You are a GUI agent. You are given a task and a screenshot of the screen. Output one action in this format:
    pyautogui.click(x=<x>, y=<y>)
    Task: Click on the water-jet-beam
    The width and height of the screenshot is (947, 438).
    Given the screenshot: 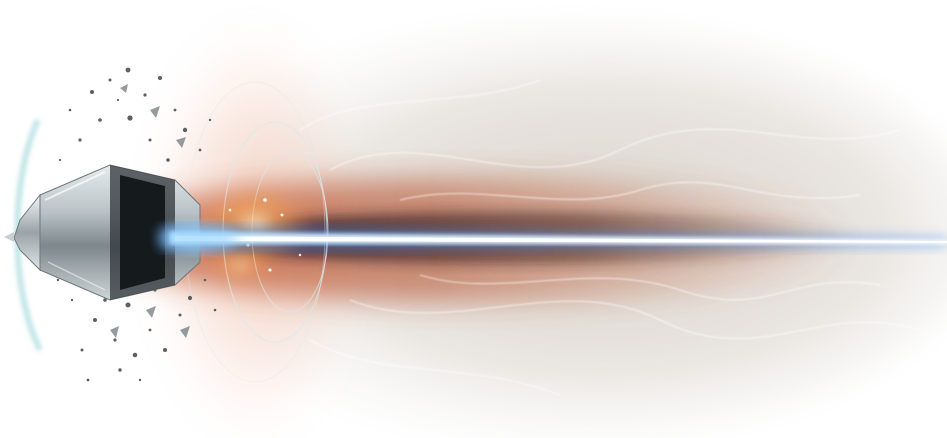 What is the action you would take?
    pyautogui.click(x=553, y=238)
    